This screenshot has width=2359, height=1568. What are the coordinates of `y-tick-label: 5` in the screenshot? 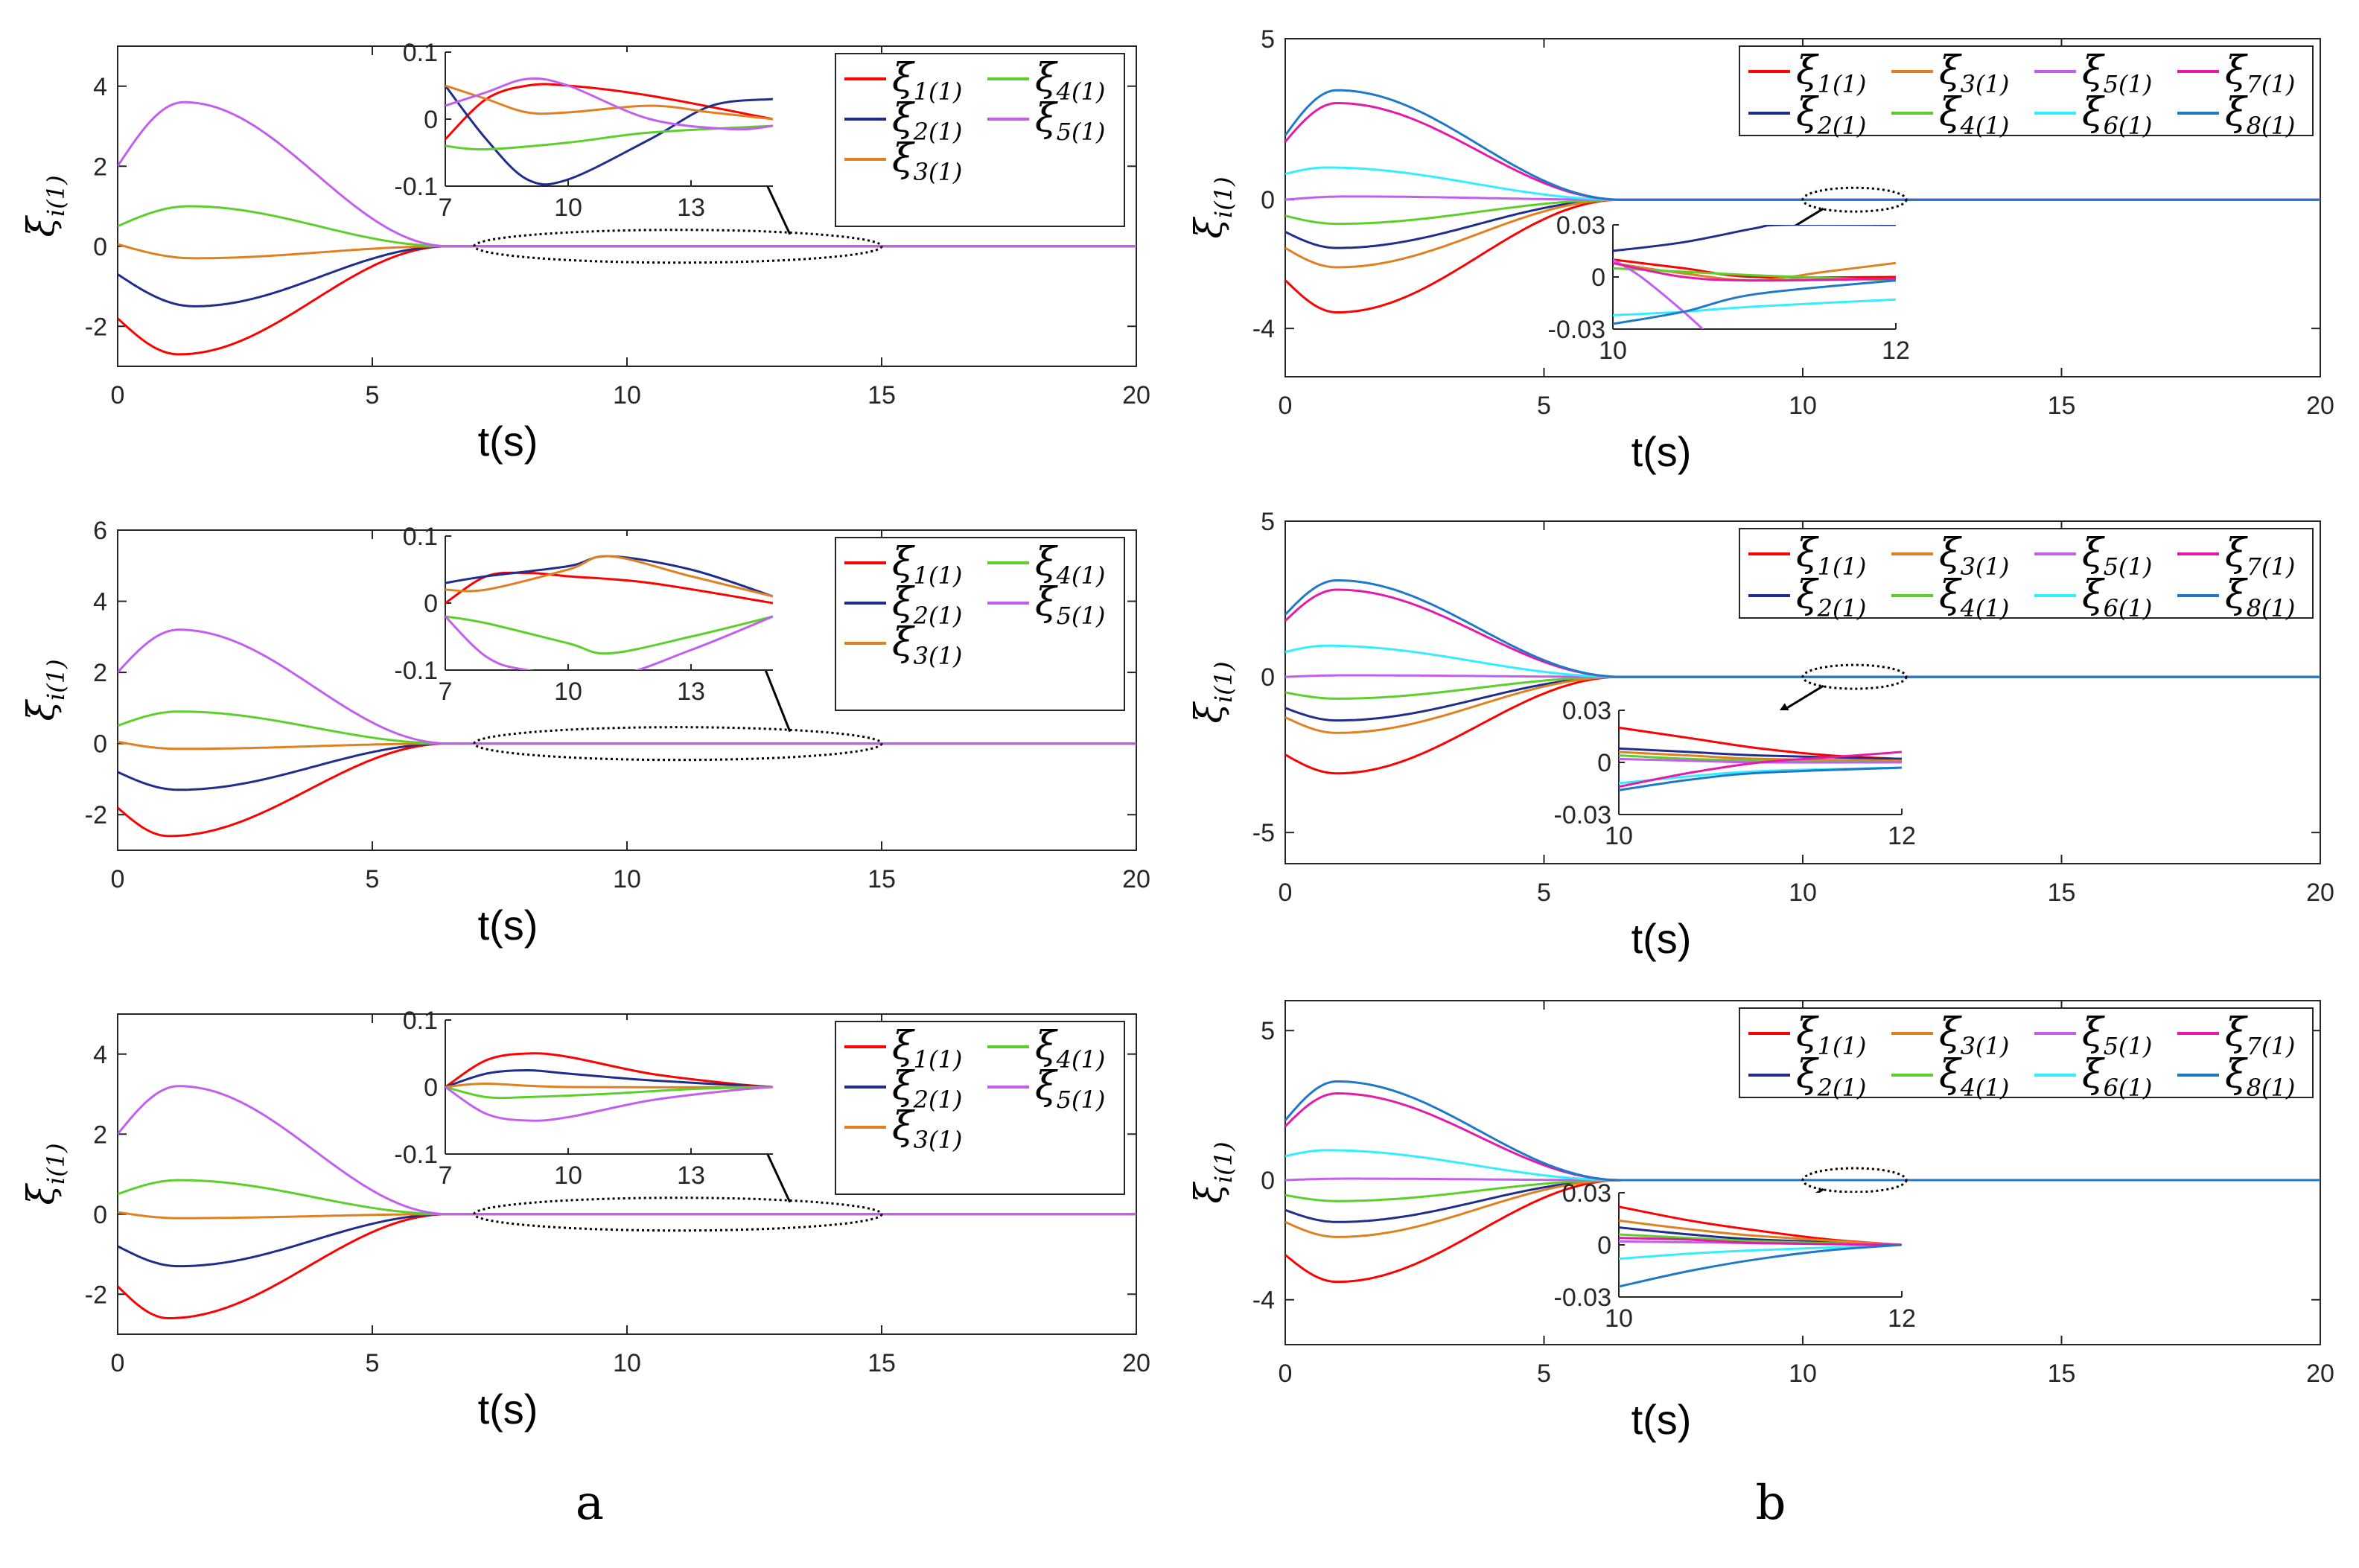 It's located at (1268, 39).